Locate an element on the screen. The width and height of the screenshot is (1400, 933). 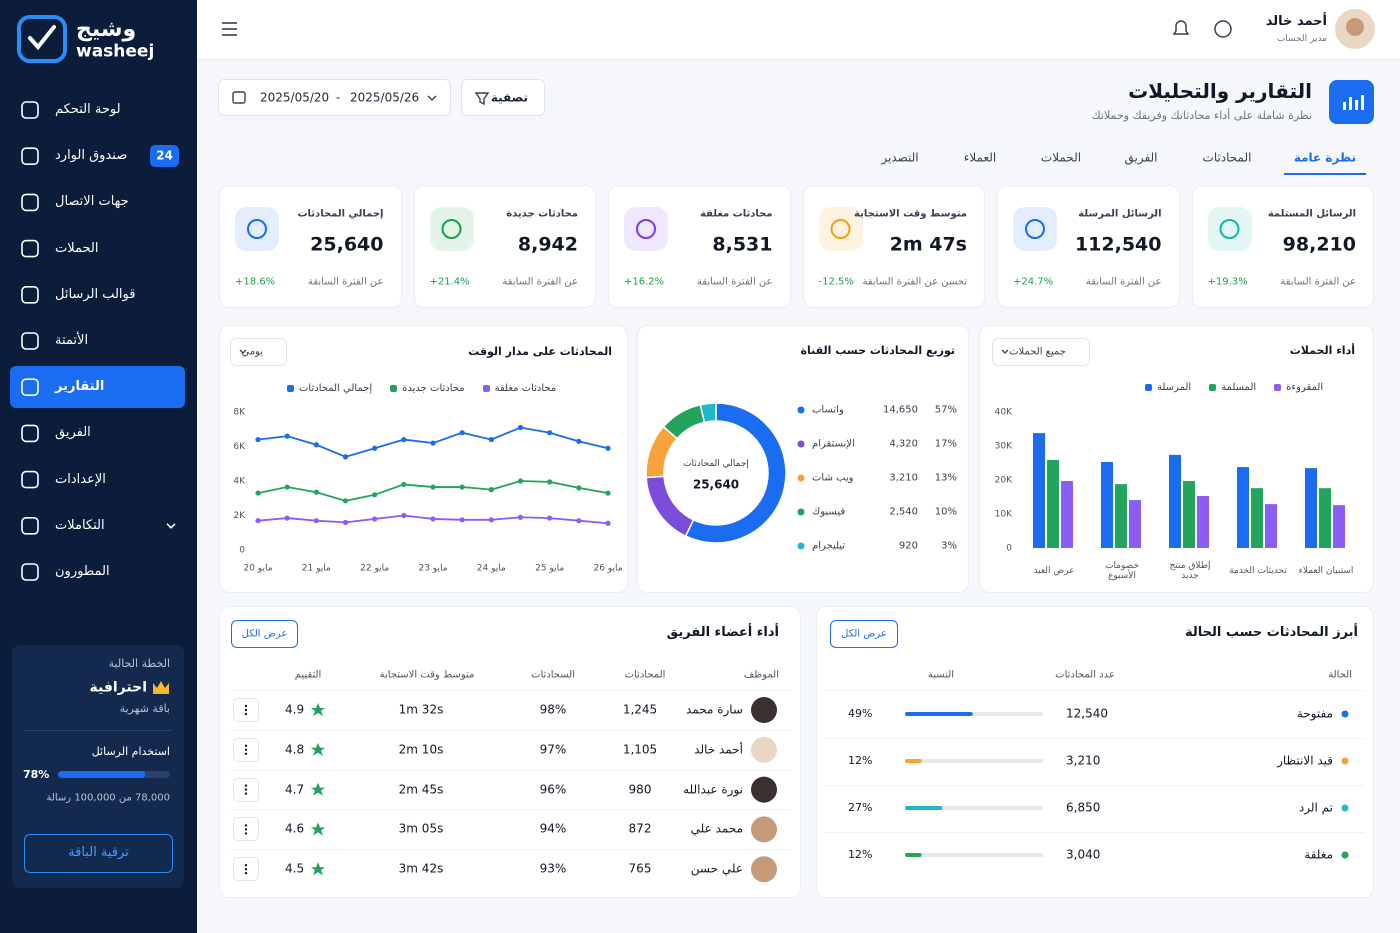
upgrade-label: ترقية الباقة is located at coordinates (98, 852).